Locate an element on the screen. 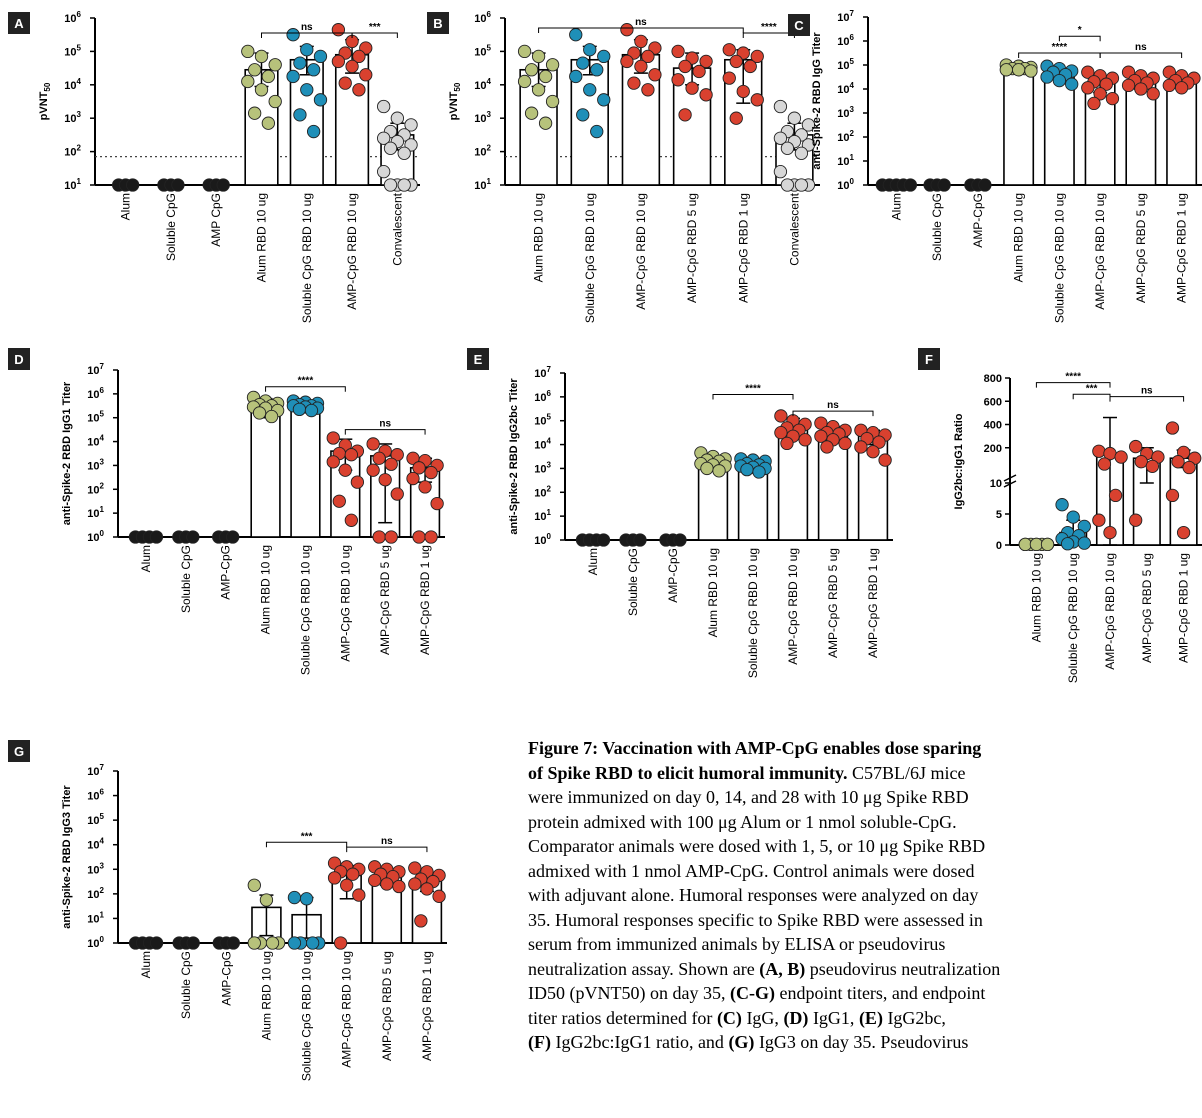 The height and width of the screenshot is (1118, 1202). caption-bold-text: (D) is located at coordinates (796, 1017).